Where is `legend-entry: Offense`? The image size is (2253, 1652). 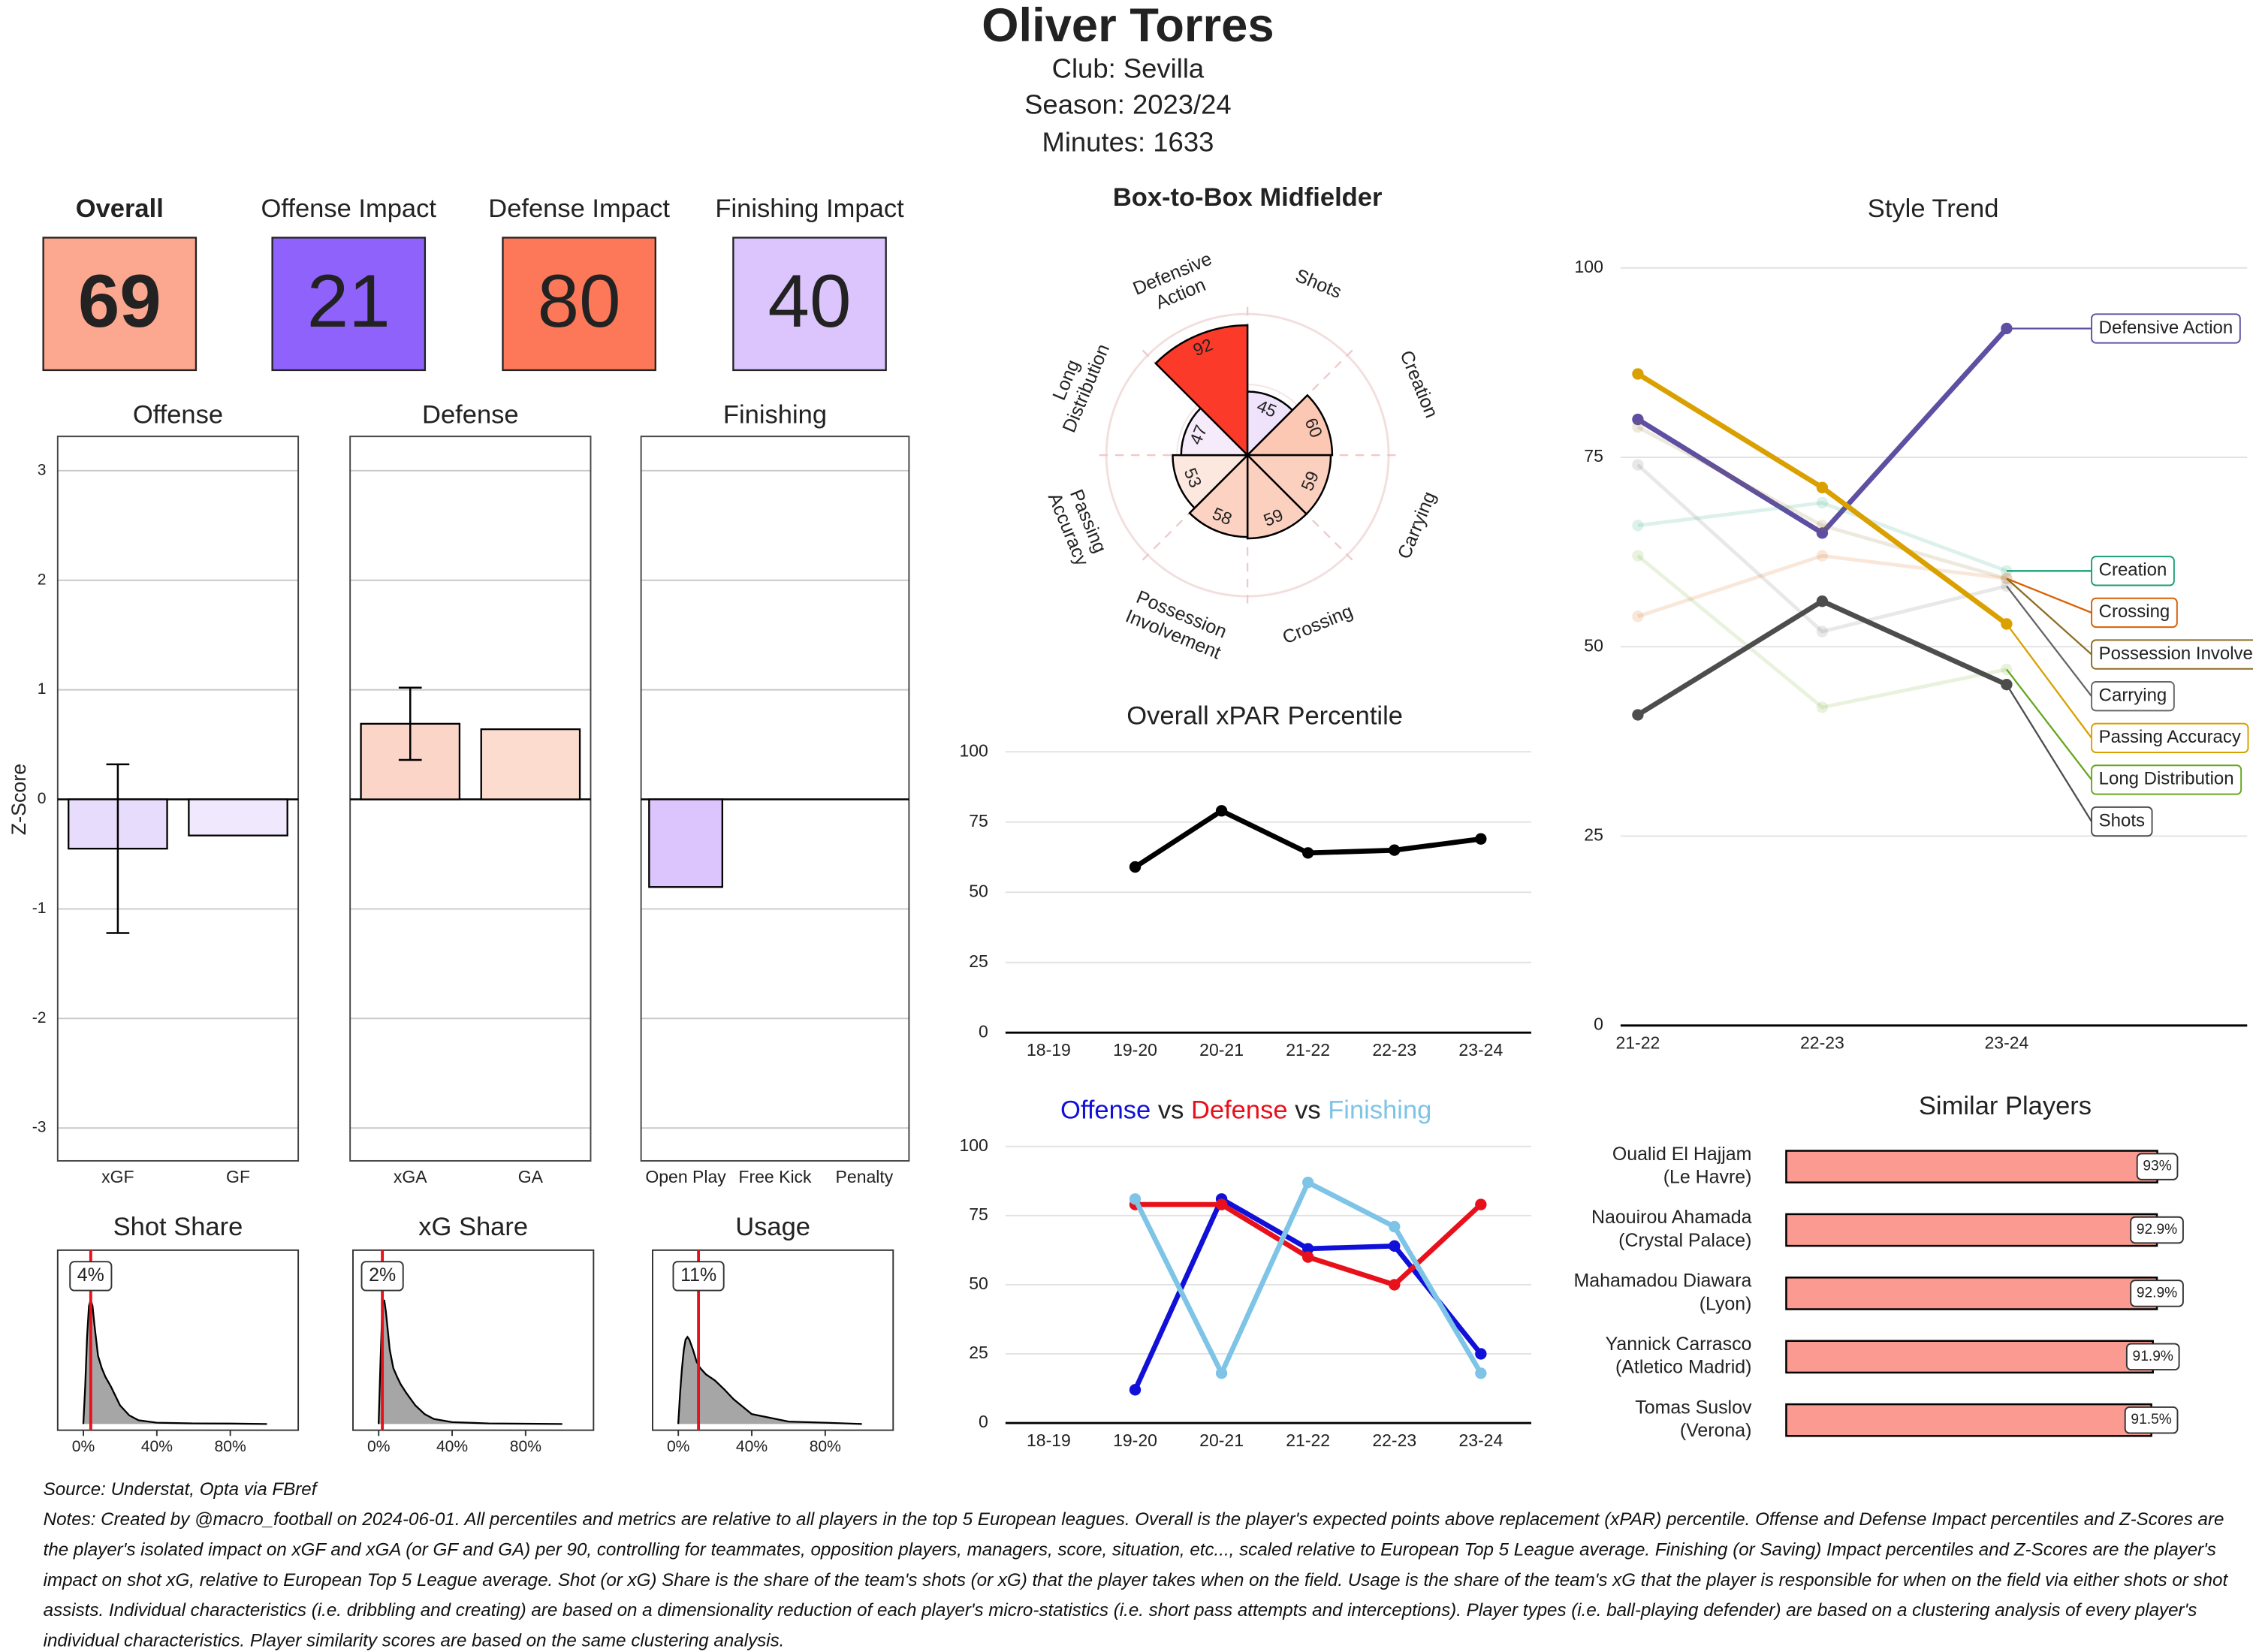
legend-entry: Offense is located at coordinates (1105, 1110).